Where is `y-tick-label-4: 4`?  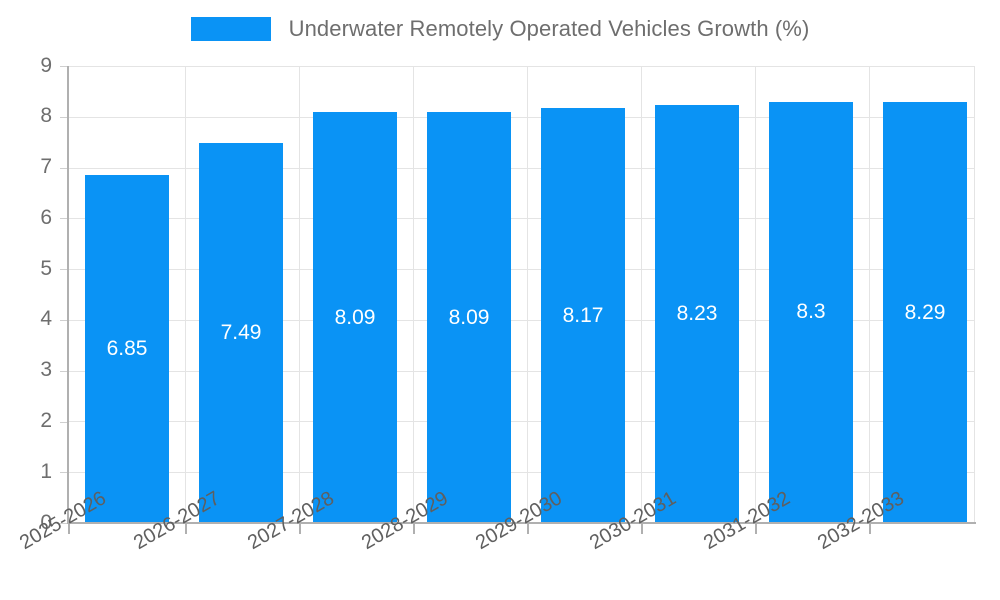
y-tick-label-4: 4 is located at coordinates (46, 318).